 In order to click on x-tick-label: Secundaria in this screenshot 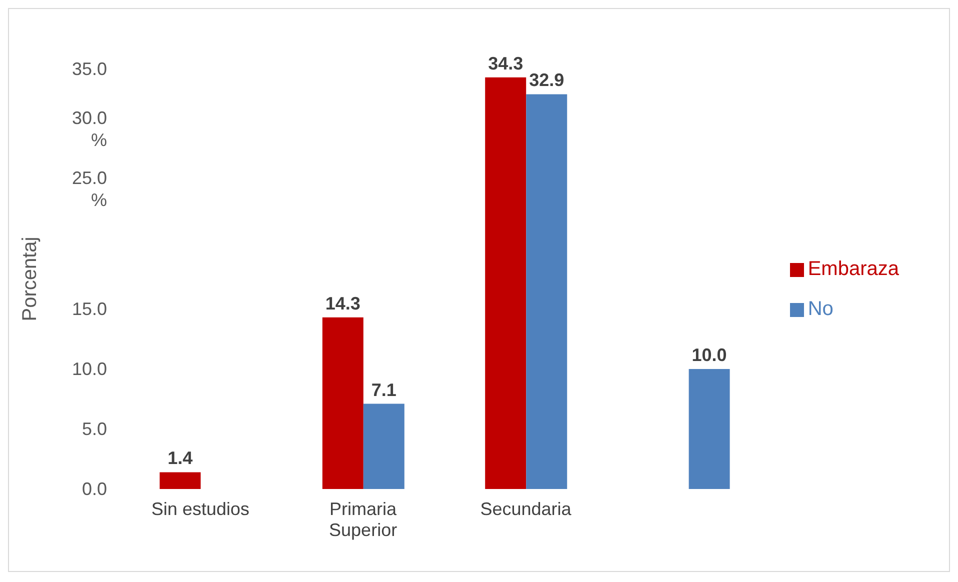, I will do `click(526, 509)`.